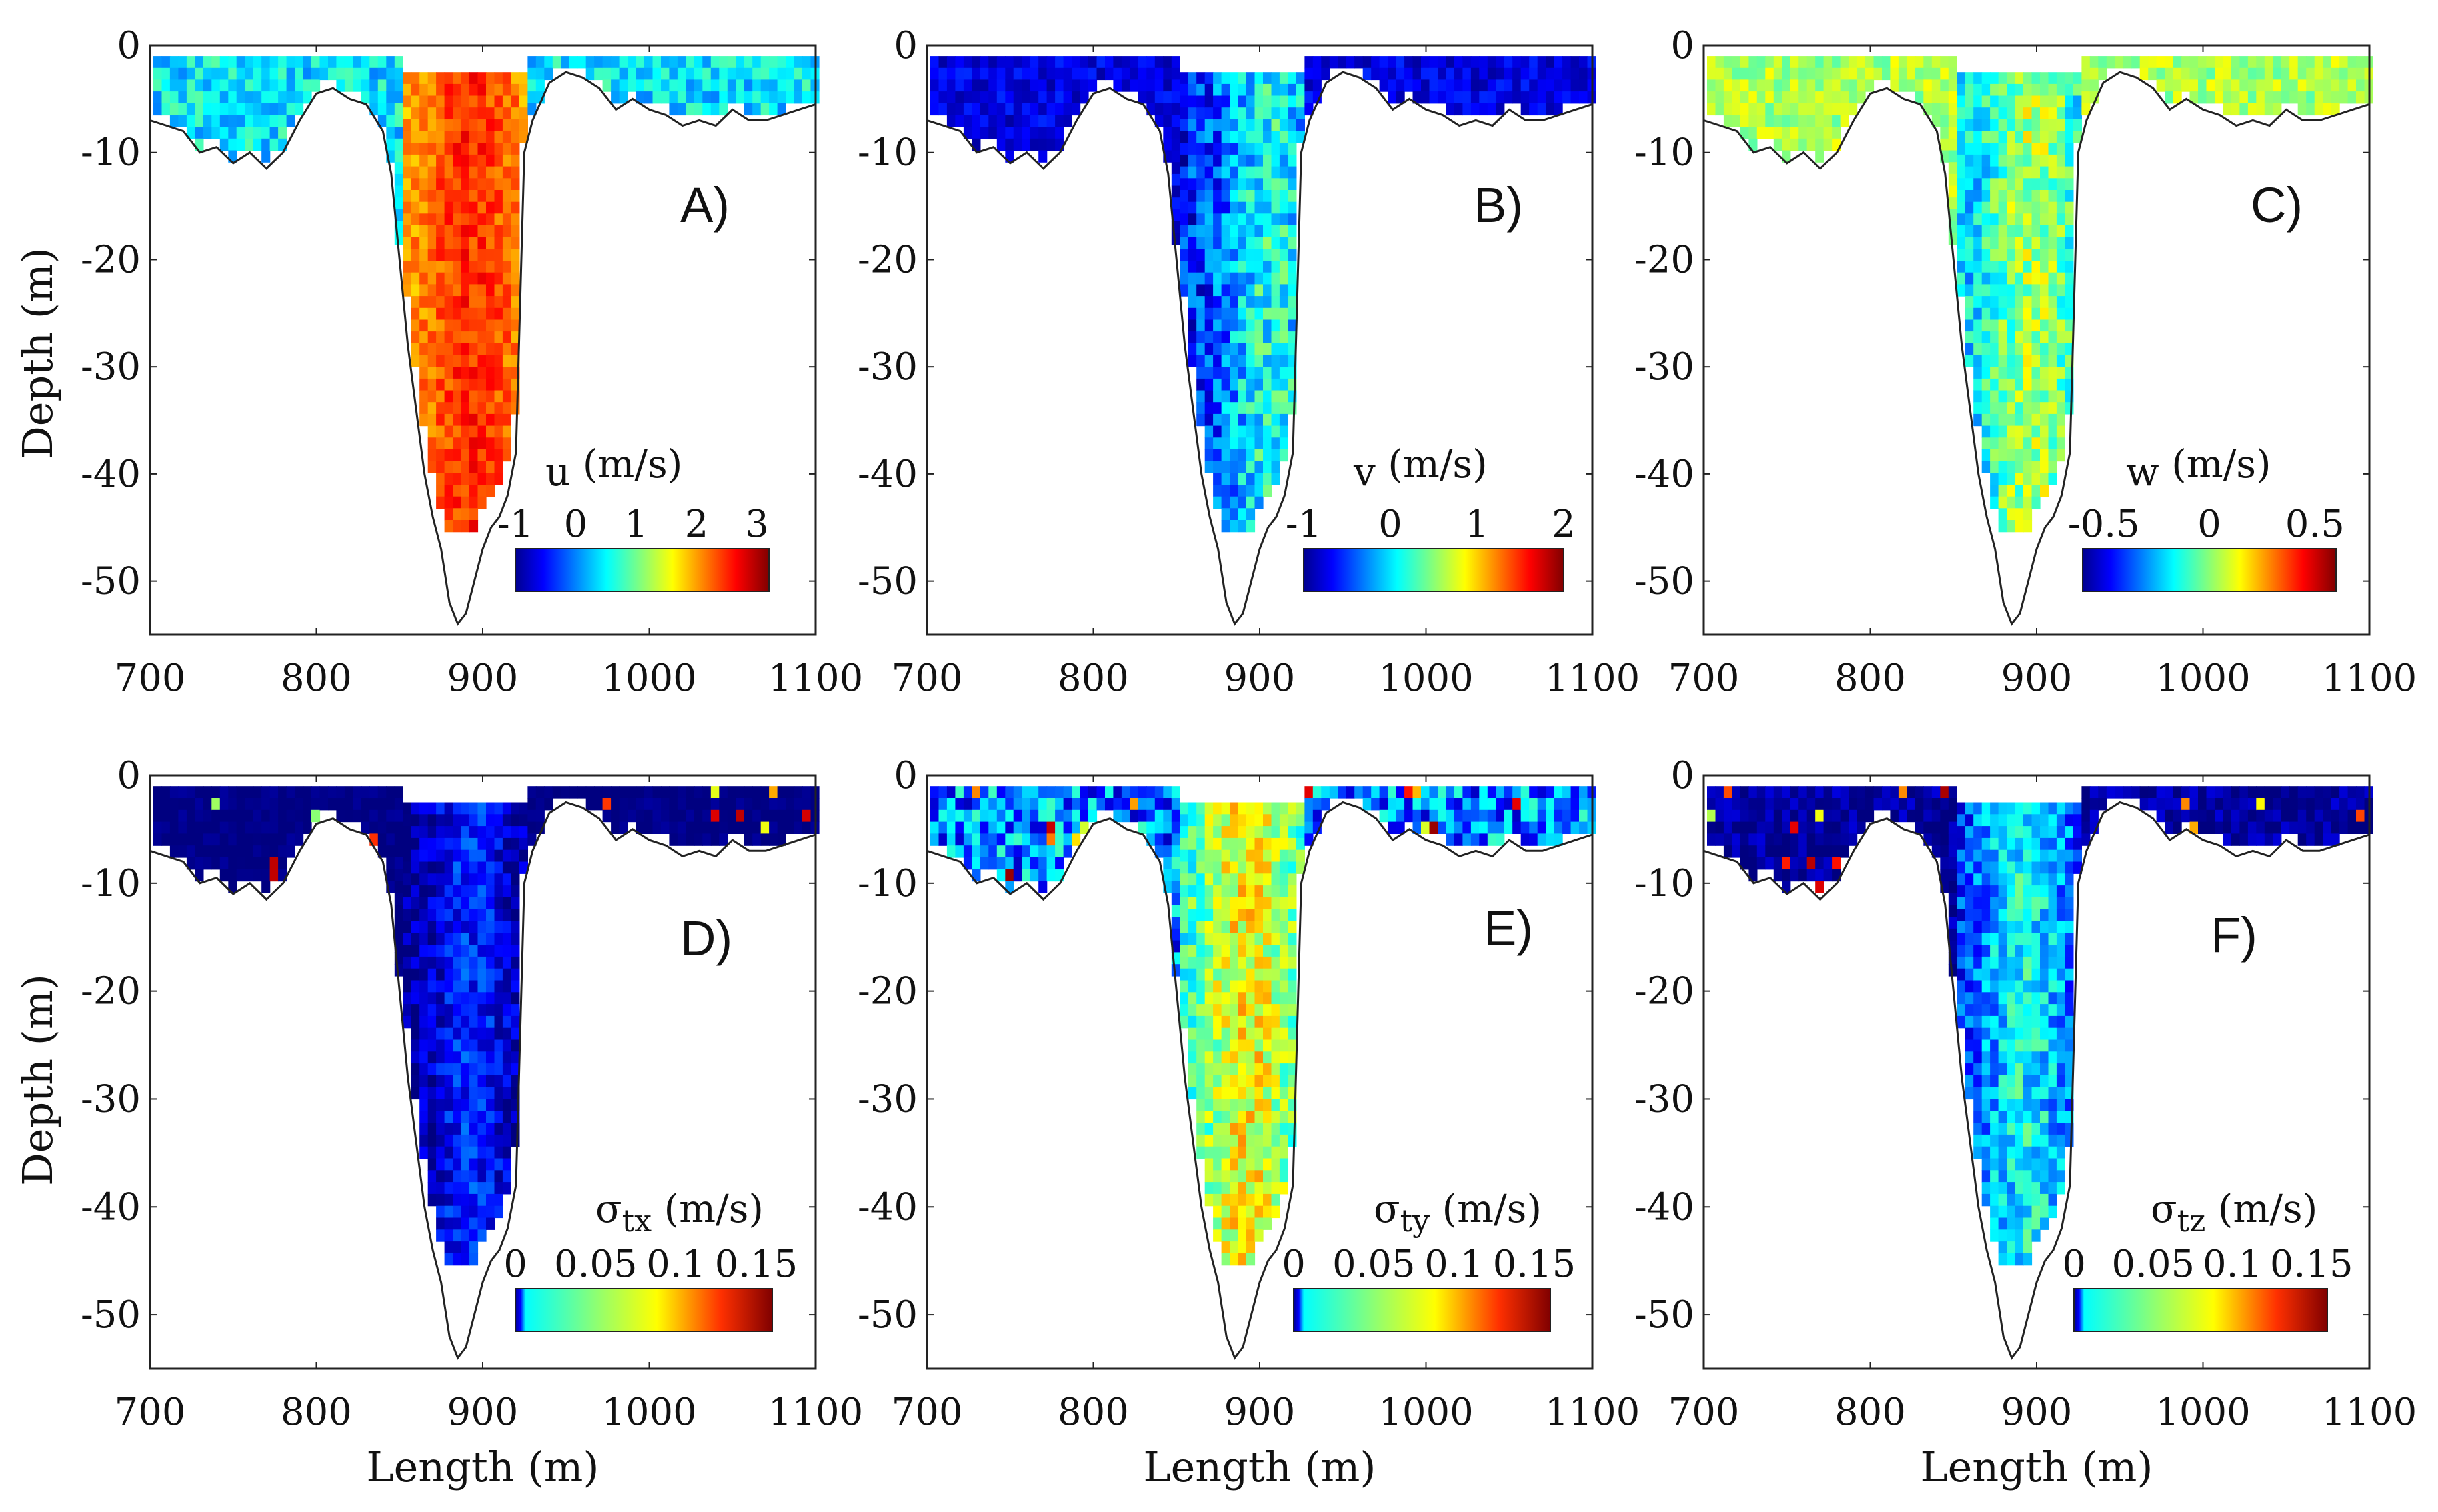 This screenshot has height=1512, width=2438. Describe the element at coordinates (489, 1104) in the screenshot. I see `x-axis: 700 800 900 1000 1100` at that location.